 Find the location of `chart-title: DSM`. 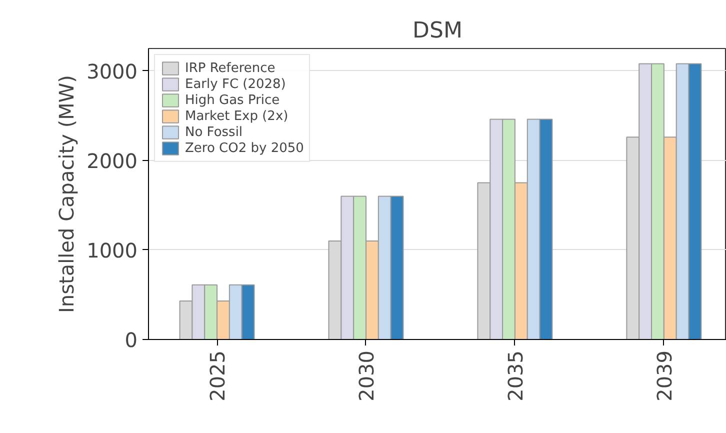

chart-title: DSM is located at coordinates (437, 31).